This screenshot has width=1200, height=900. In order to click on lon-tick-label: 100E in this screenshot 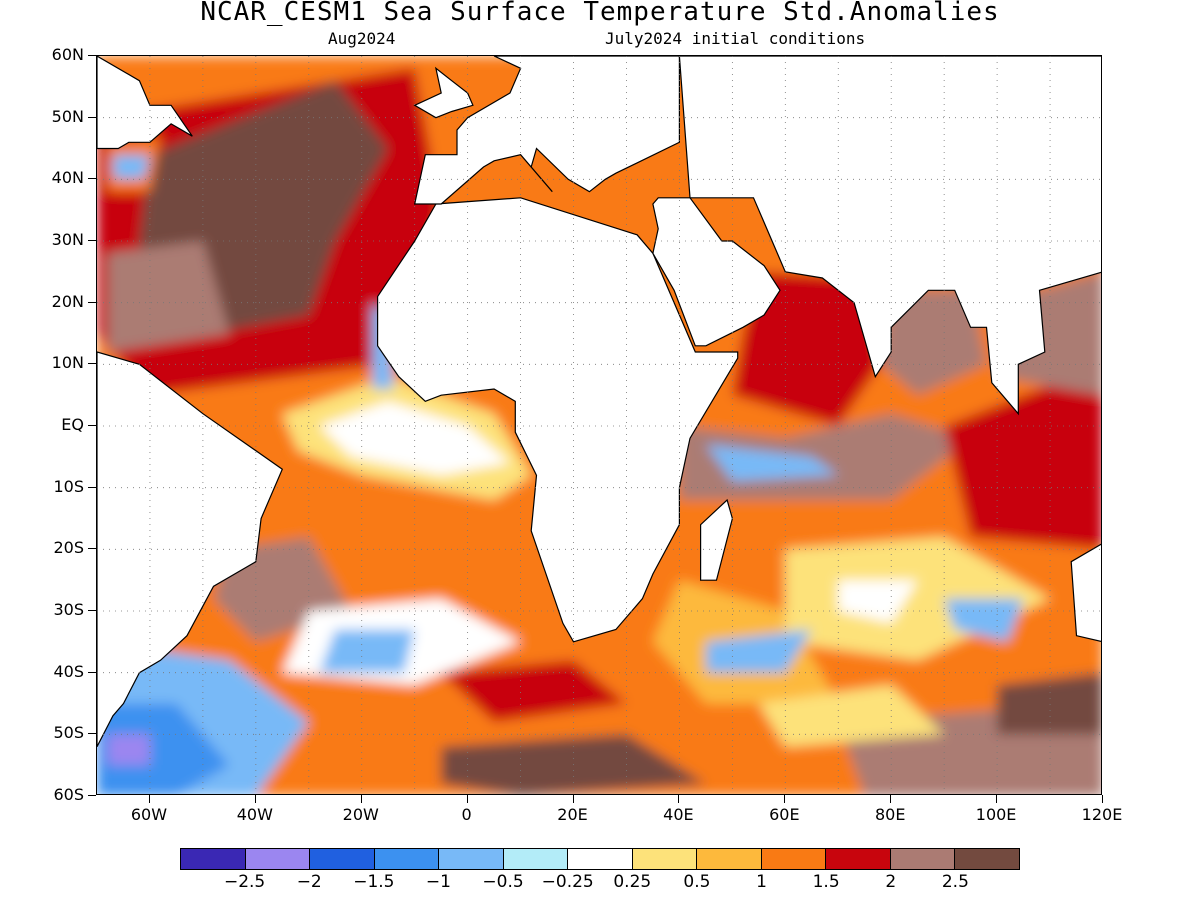, I will do `click(996, 814)`.